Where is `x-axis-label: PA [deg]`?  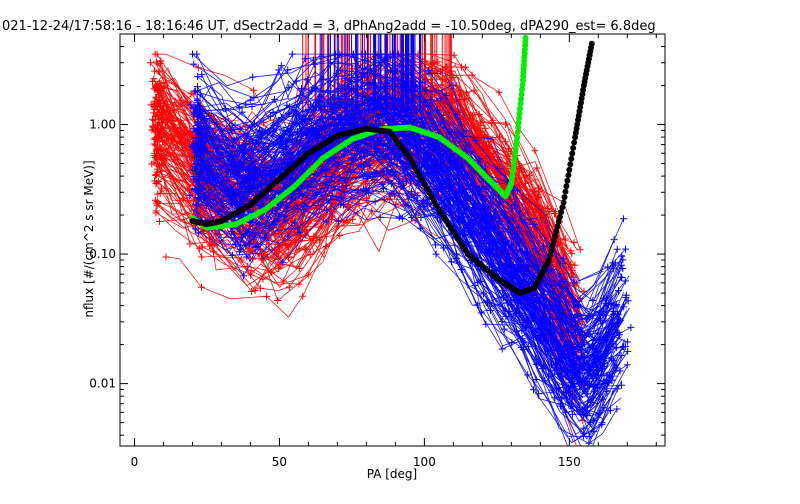
x-axis-label: PA [deg] is located at coordinates (392, 474).